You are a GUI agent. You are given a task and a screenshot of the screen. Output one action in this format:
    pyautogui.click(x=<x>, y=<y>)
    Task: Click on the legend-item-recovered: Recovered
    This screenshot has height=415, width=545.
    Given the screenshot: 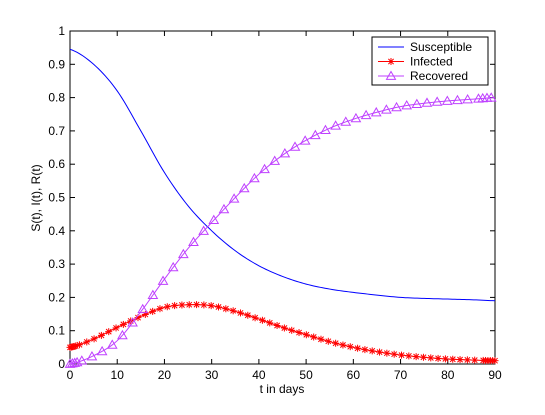 What is the action you would take?
    pyautogui.click(x=423, y=76)
    